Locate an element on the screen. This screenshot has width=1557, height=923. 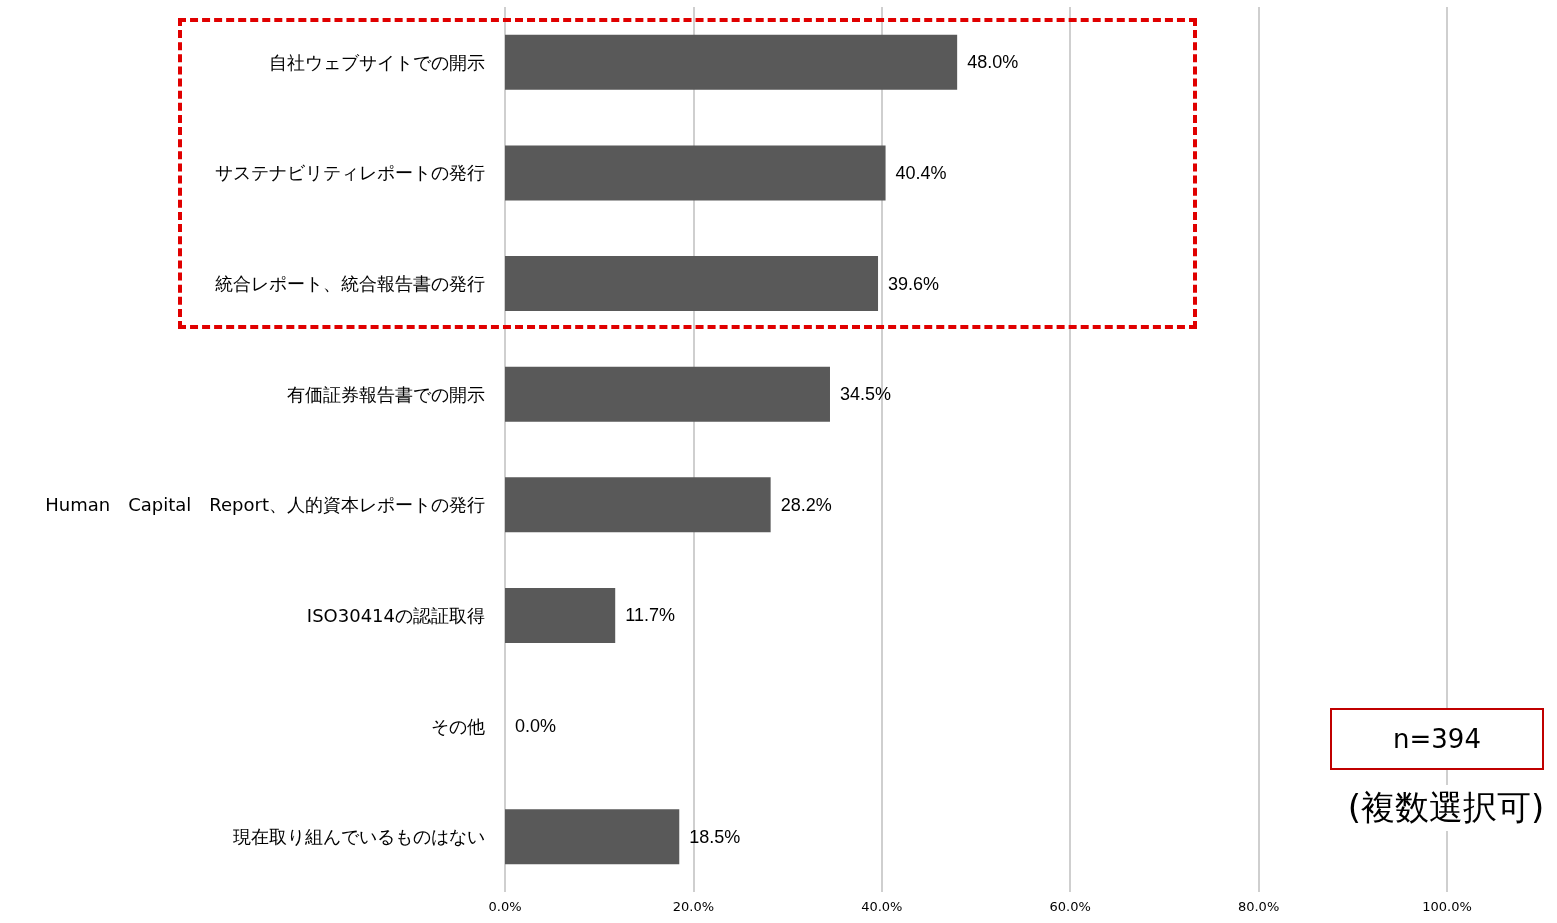
data-label: 48.0% is located at coordinates (993, 62).